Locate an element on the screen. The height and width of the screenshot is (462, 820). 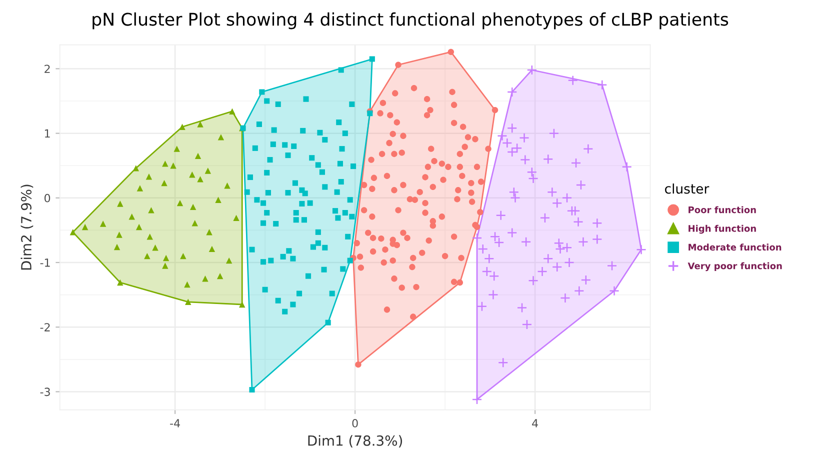
legend-title: cluster is located at coordinates (687, 189).